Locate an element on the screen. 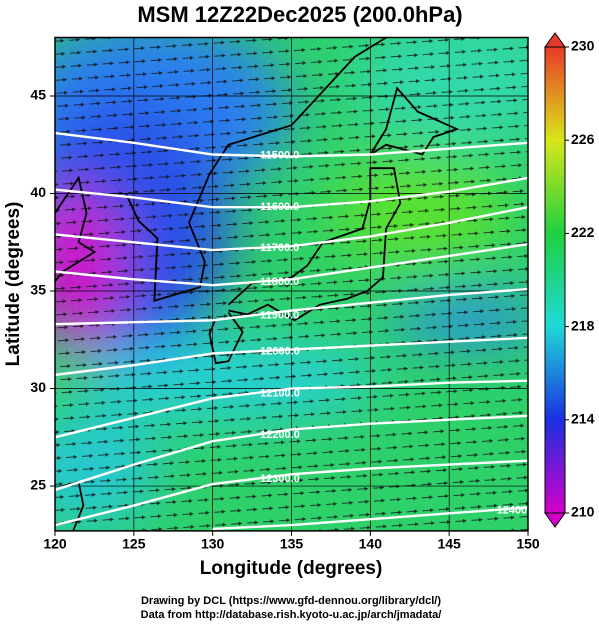 The width and height of the screenshot is (599, 630). x-tick-label: 130 is located at coordinates (213, 544).